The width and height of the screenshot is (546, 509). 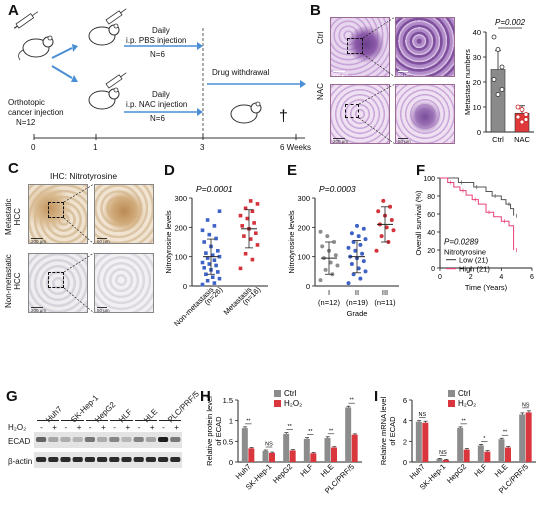 I want to click on panel-label-b: B, so click(x=315, y=10).